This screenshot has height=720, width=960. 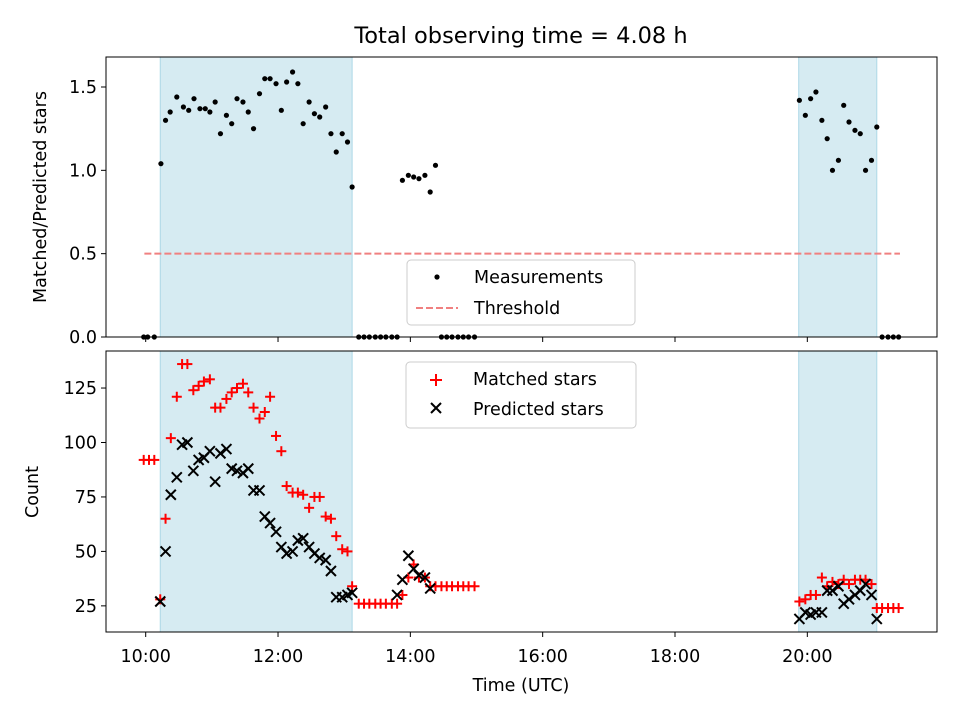 What do you see at coordinates (278, 657) in the screenshot?
I see `count-xtick-label: 12:00` at bounding box center [278, 657].